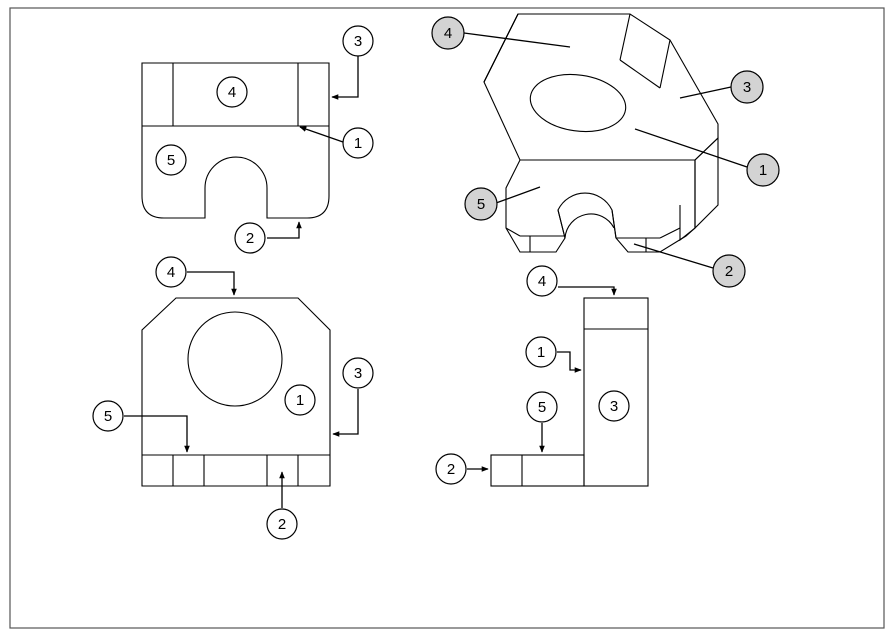 The width and height of the screenshot is (892, 633). What do you see at coordinates (537, 470) in the screenshot?
I see `side-view-base-block` at bounding box center [537, 470].